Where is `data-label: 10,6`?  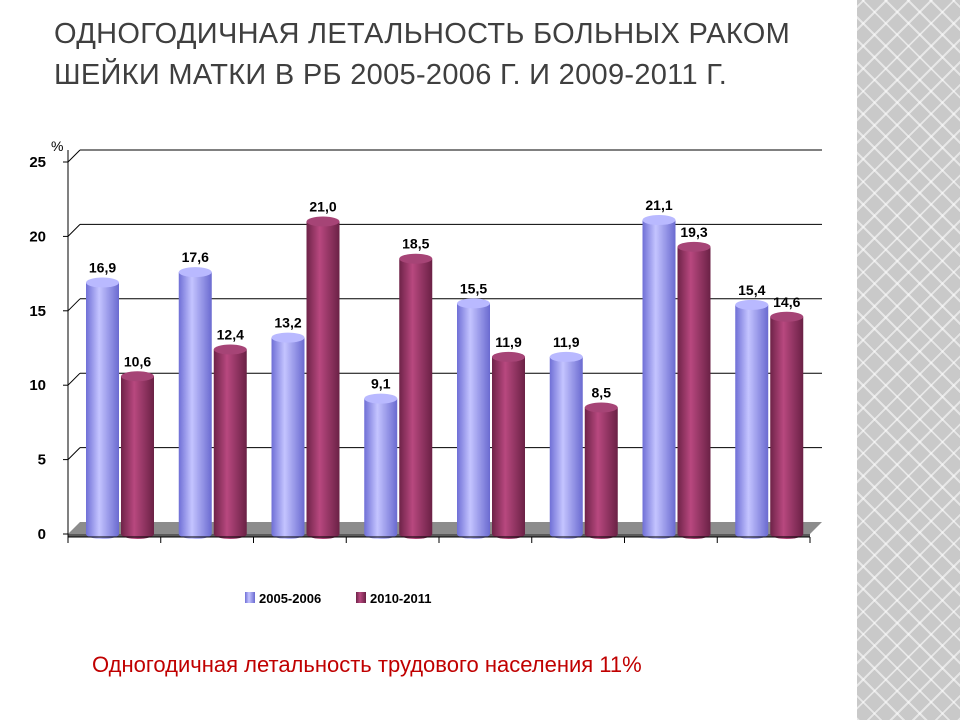
data-label: 10,6 is located at coordinates (137, 361).